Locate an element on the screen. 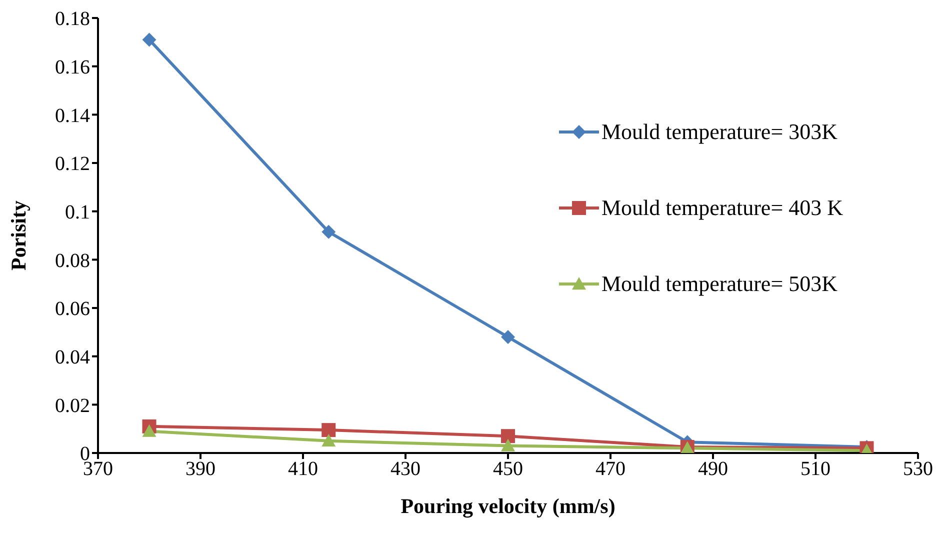 The image size is (946, 541). legend-label: Mould temperature= 303K is located at coordinates (719, 132).